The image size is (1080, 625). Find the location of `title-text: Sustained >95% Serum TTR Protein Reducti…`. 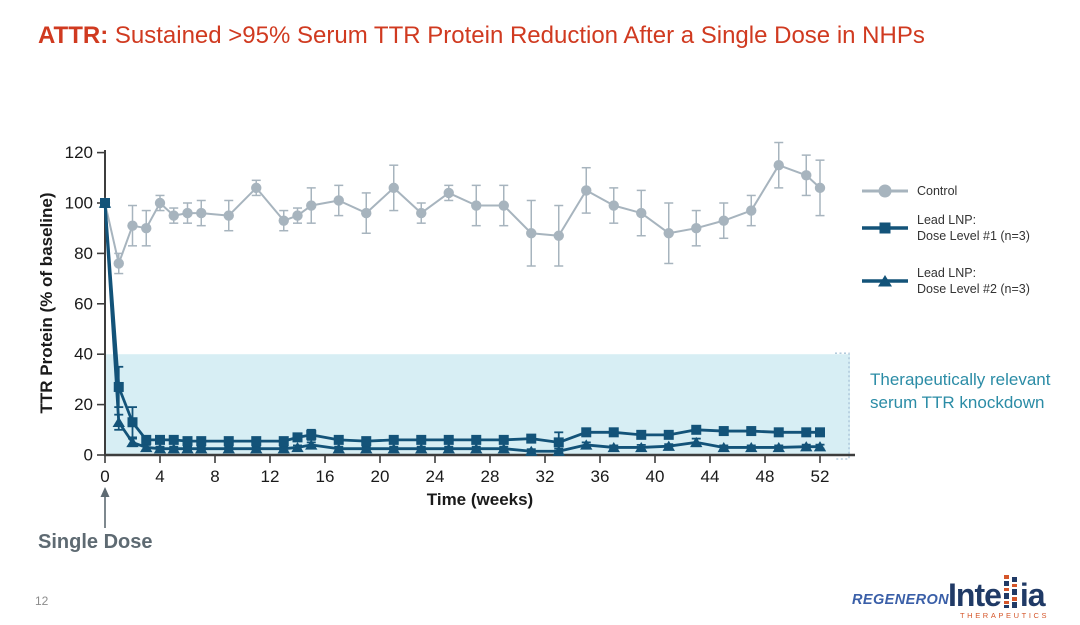

title-text: Sustained >95% Serum TTR Protein Reducti… is located at coordinates (516, 35).